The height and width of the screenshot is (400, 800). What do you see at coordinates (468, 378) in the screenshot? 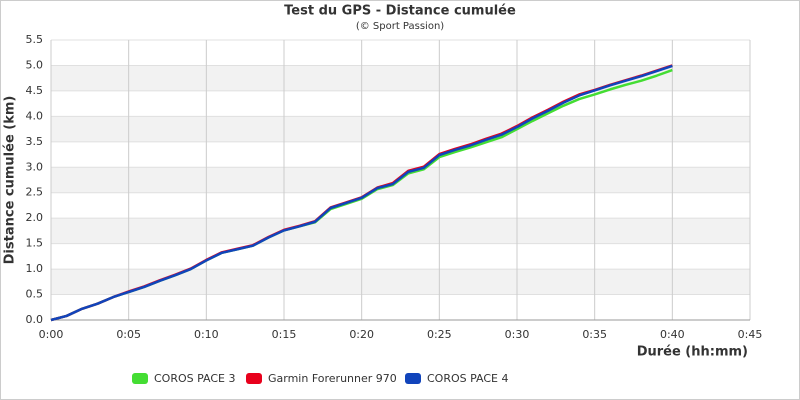
I see `legend-label: COROS PACE 4` at bounding box center [468, 378].